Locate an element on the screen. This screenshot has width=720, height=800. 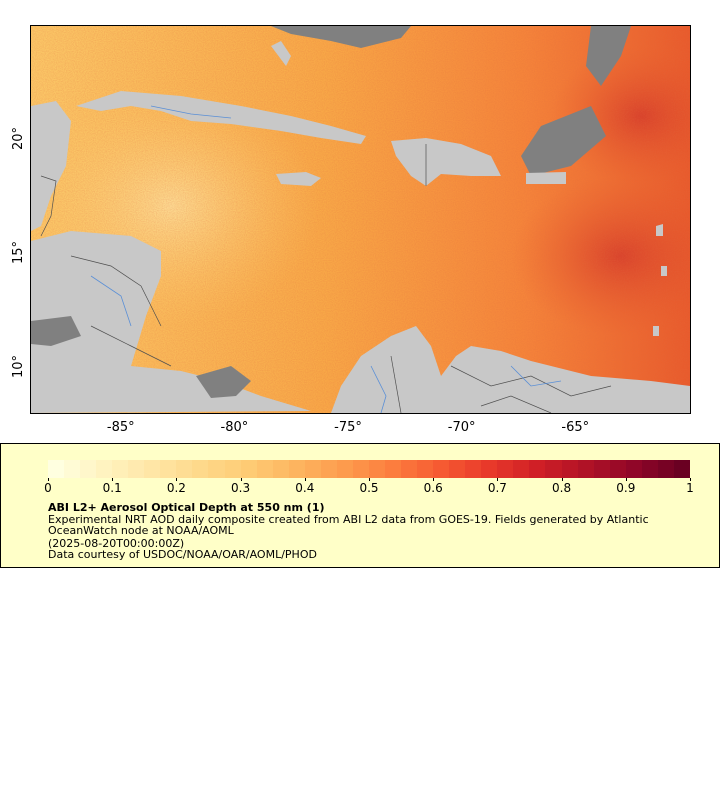
aod-colorbar is located at coordinates (369, 469).